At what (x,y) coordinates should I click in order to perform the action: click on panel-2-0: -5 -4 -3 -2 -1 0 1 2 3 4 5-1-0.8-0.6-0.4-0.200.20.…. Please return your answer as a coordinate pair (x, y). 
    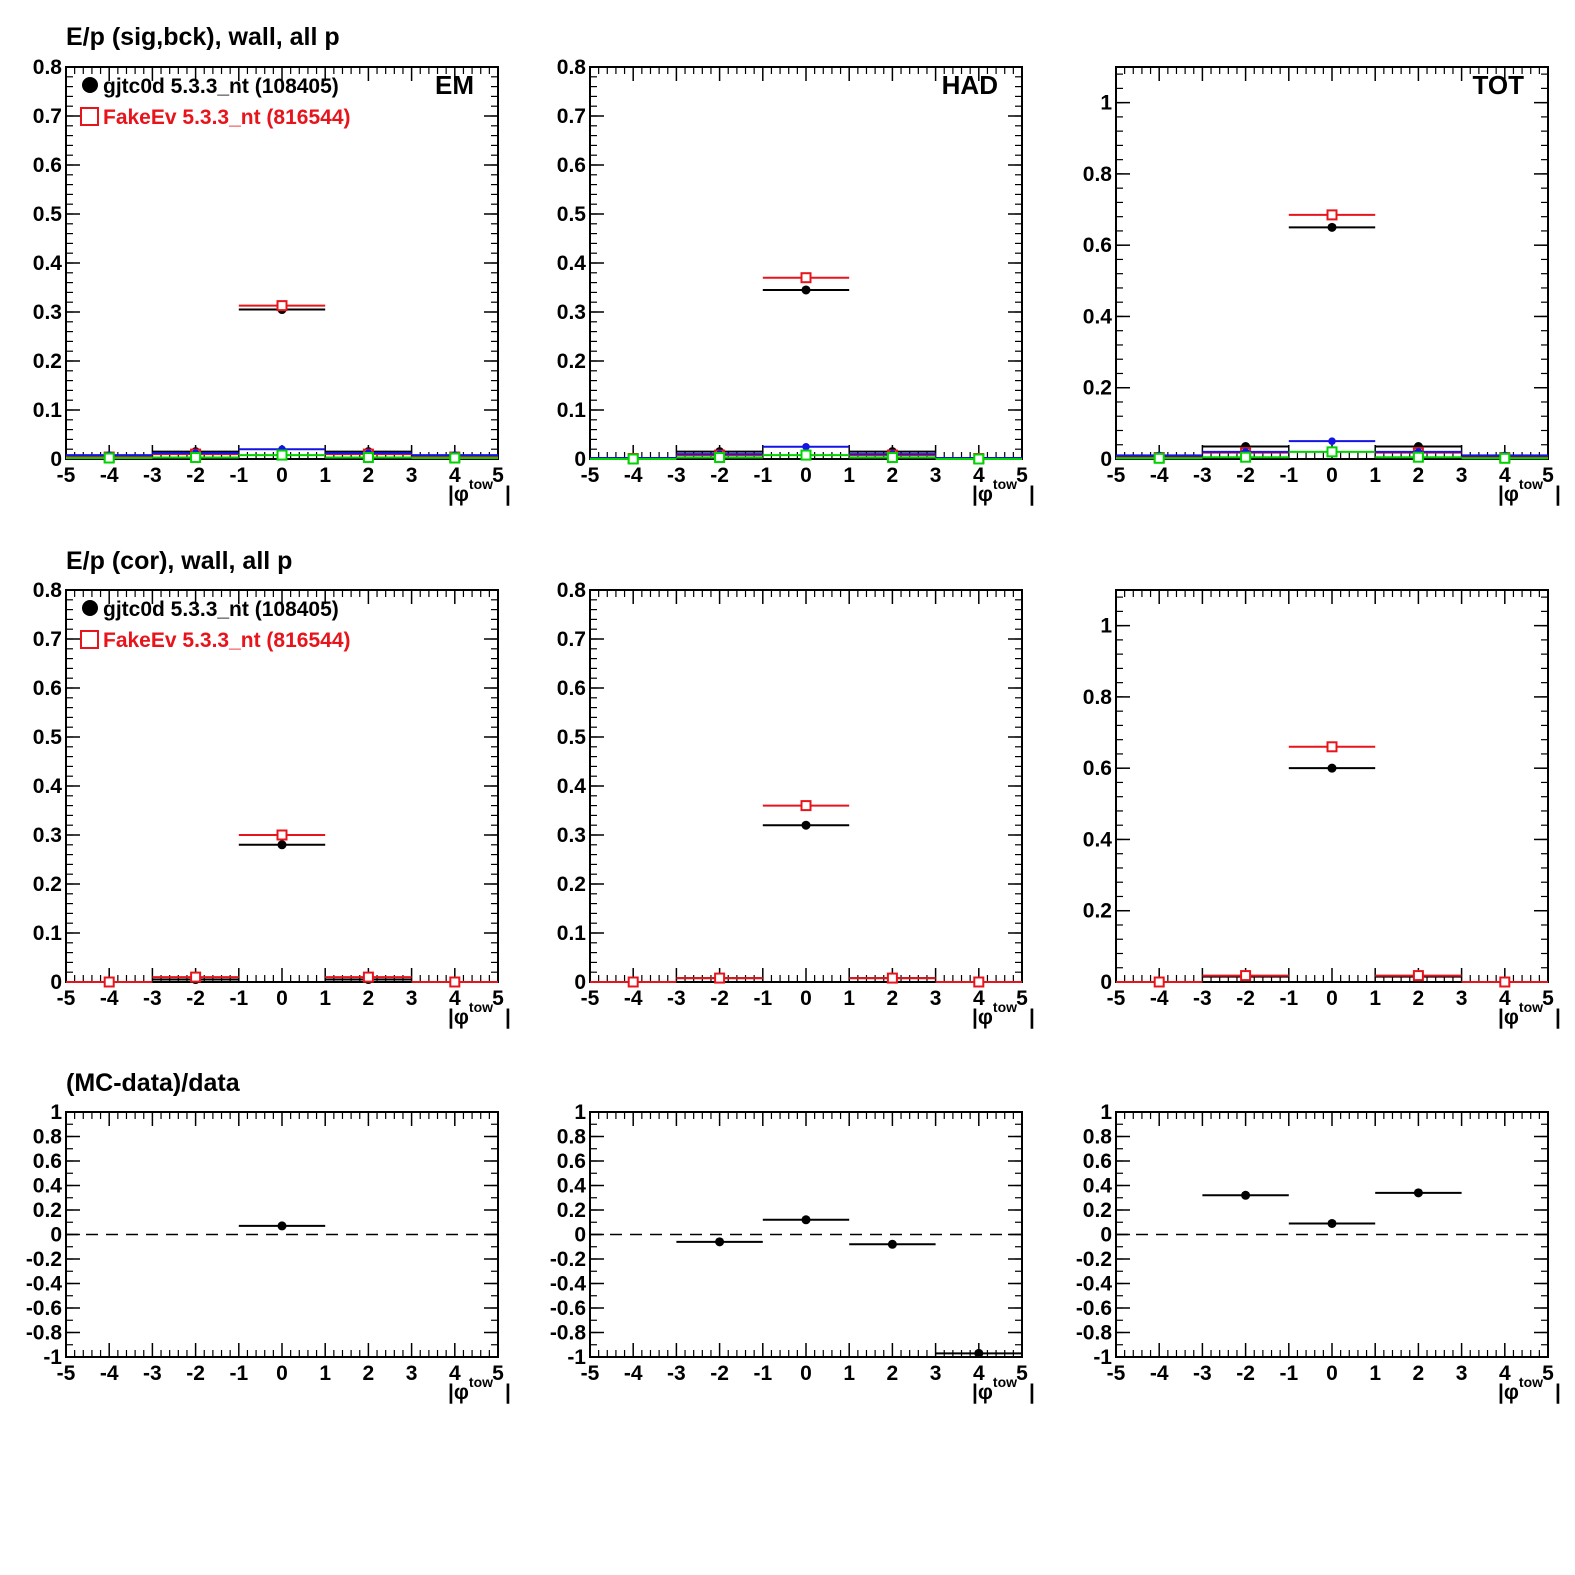
    Looking at the image, I should click on (268, 1252).